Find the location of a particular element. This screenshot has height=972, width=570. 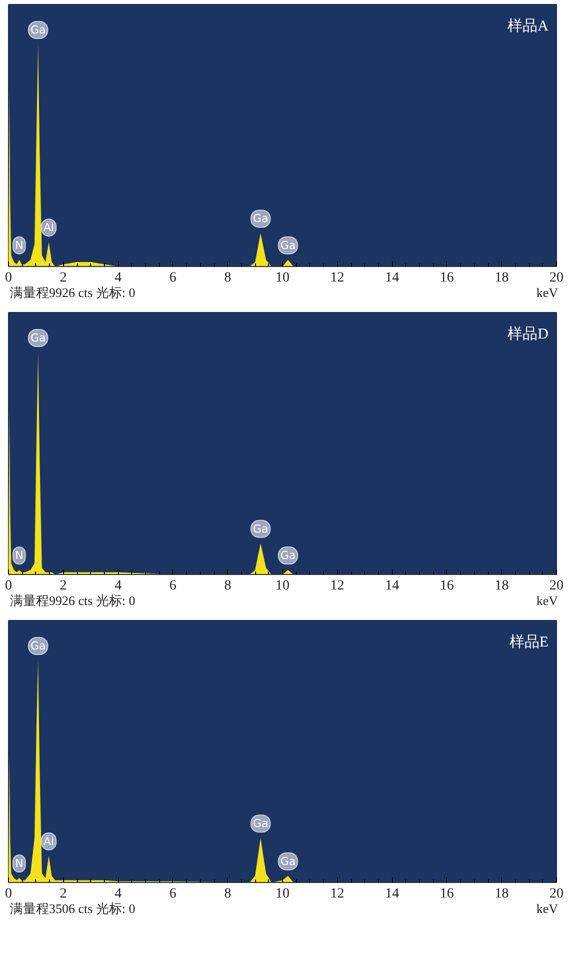

chart-title: 样品D is located at coordinates (528, 334).